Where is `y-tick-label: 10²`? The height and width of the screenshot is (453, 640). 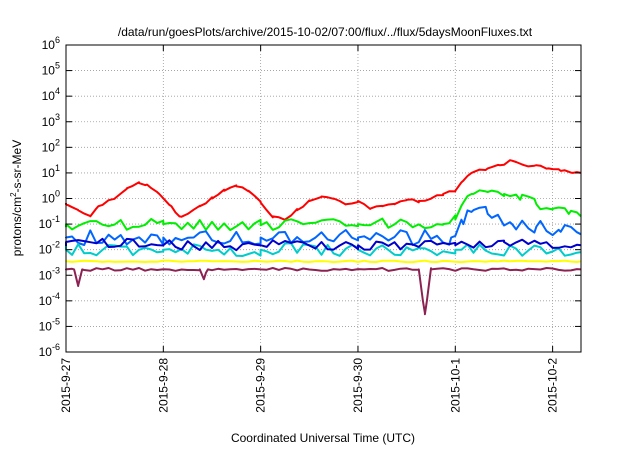 y-tick-label: 10² is located at coordinates (51, 145).